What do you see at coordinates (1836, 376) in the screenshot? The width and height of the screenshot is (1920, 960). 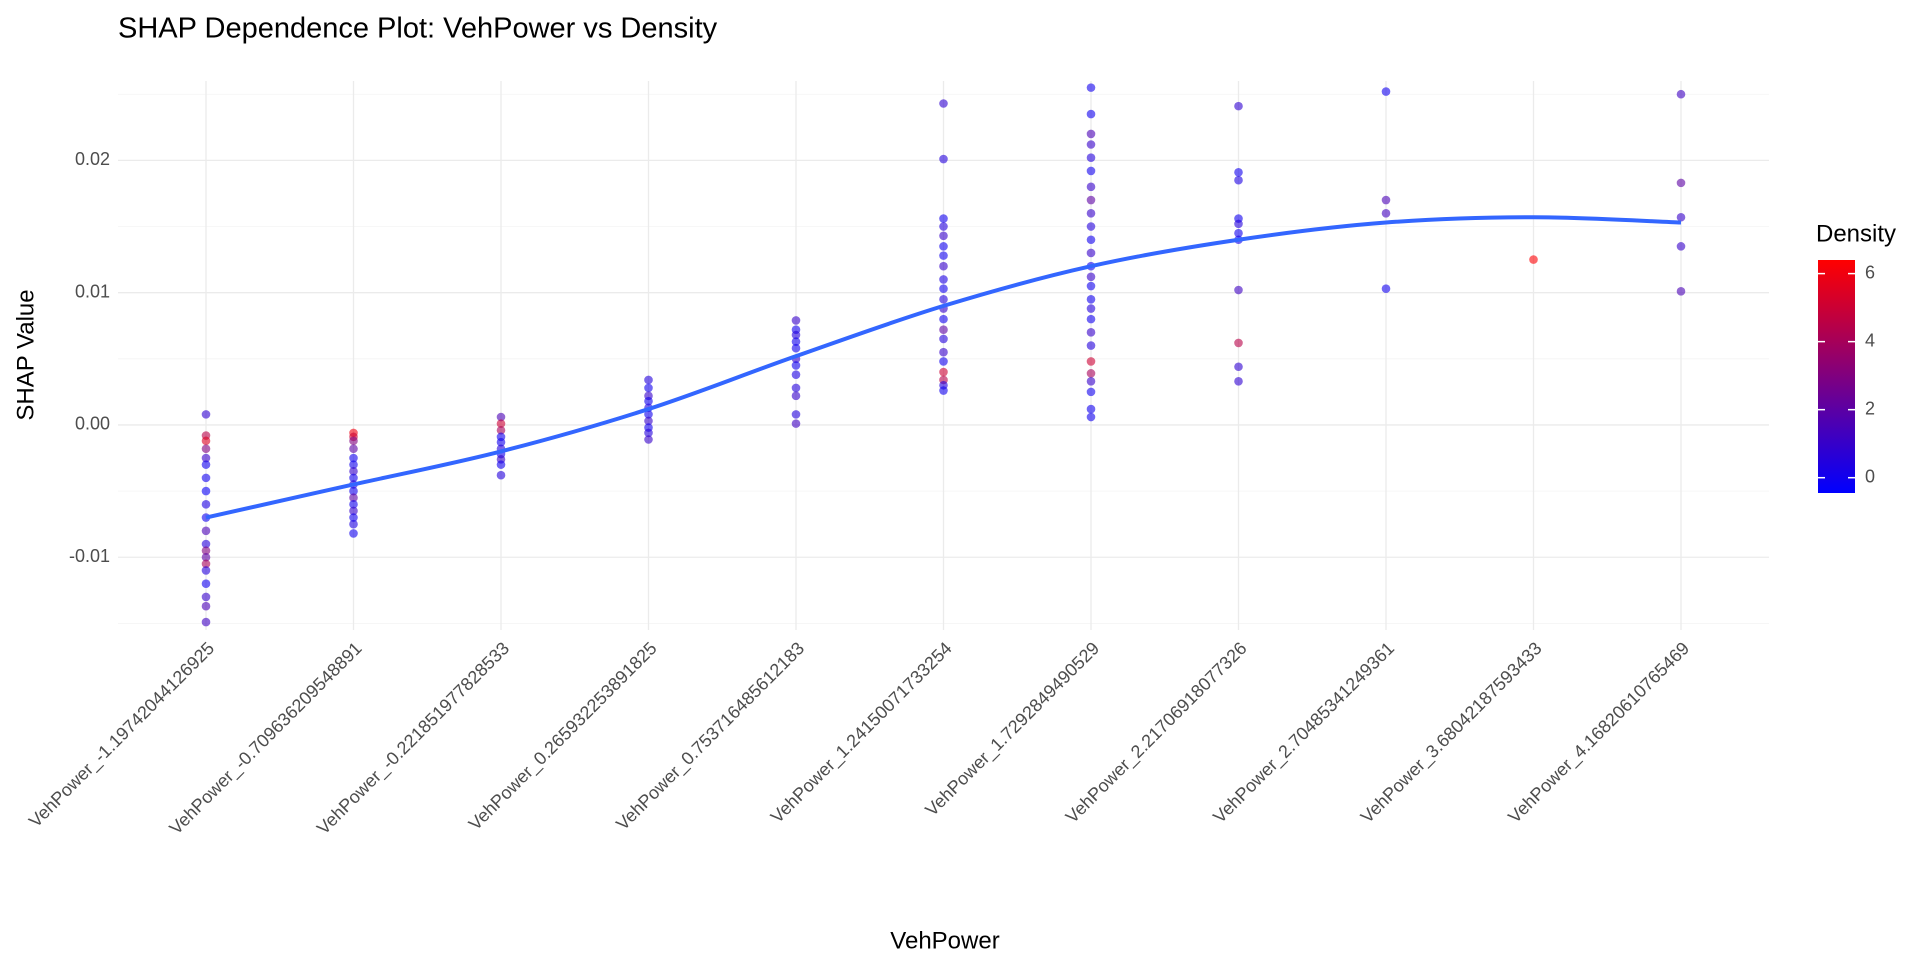 I see `colorbar` at bounding box center [1836, 376].